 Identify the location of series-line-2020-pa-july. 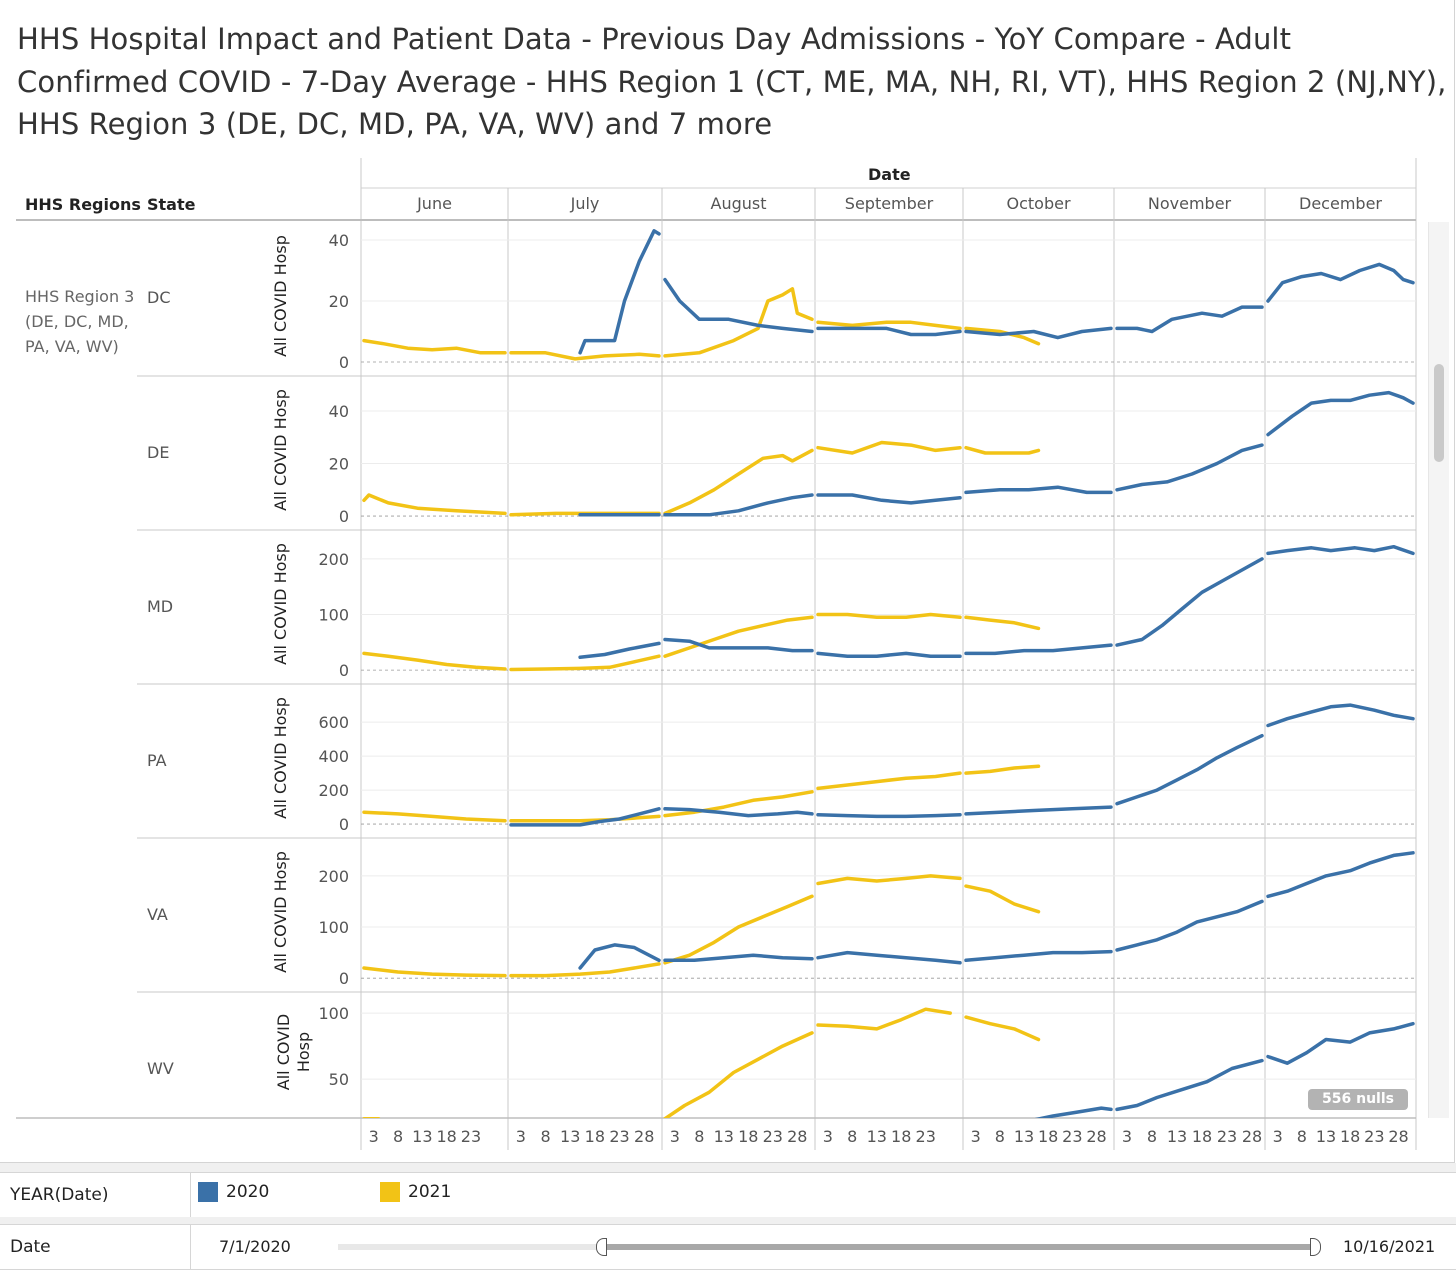
(585, 817).